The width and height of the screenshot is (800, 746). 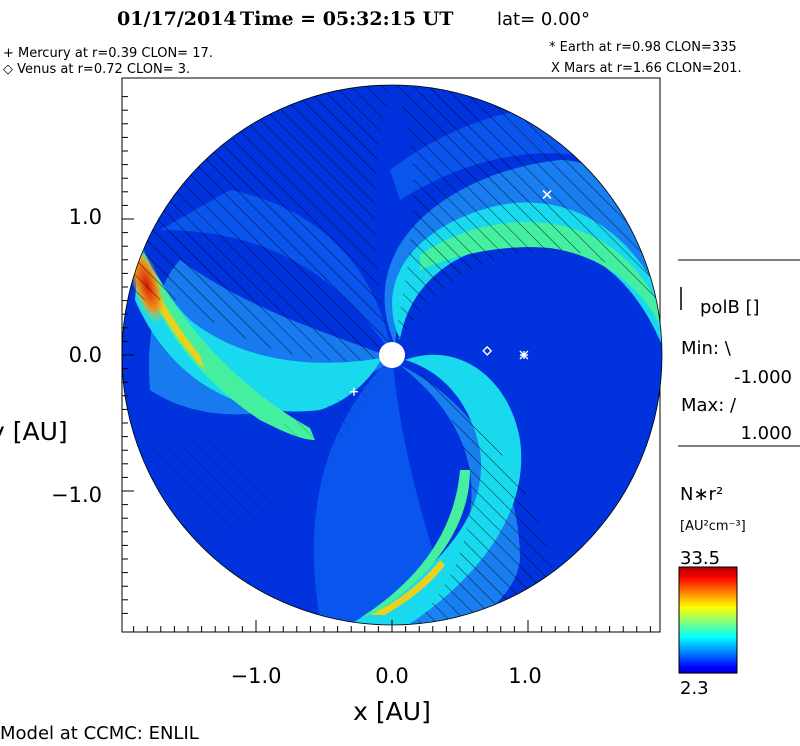 I want to click on colorbar-frame, so click(x=708, y=620).